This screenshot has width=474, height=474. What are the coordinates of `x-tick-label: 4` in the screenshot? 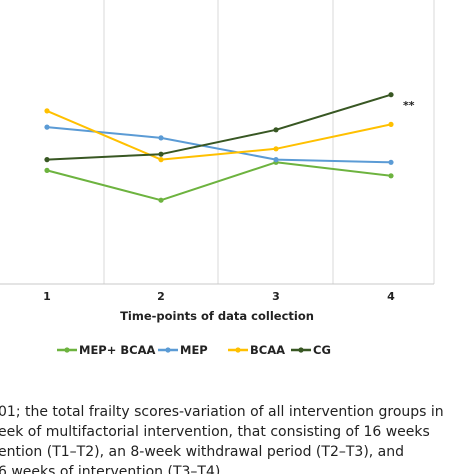 It's located at (391, 296).